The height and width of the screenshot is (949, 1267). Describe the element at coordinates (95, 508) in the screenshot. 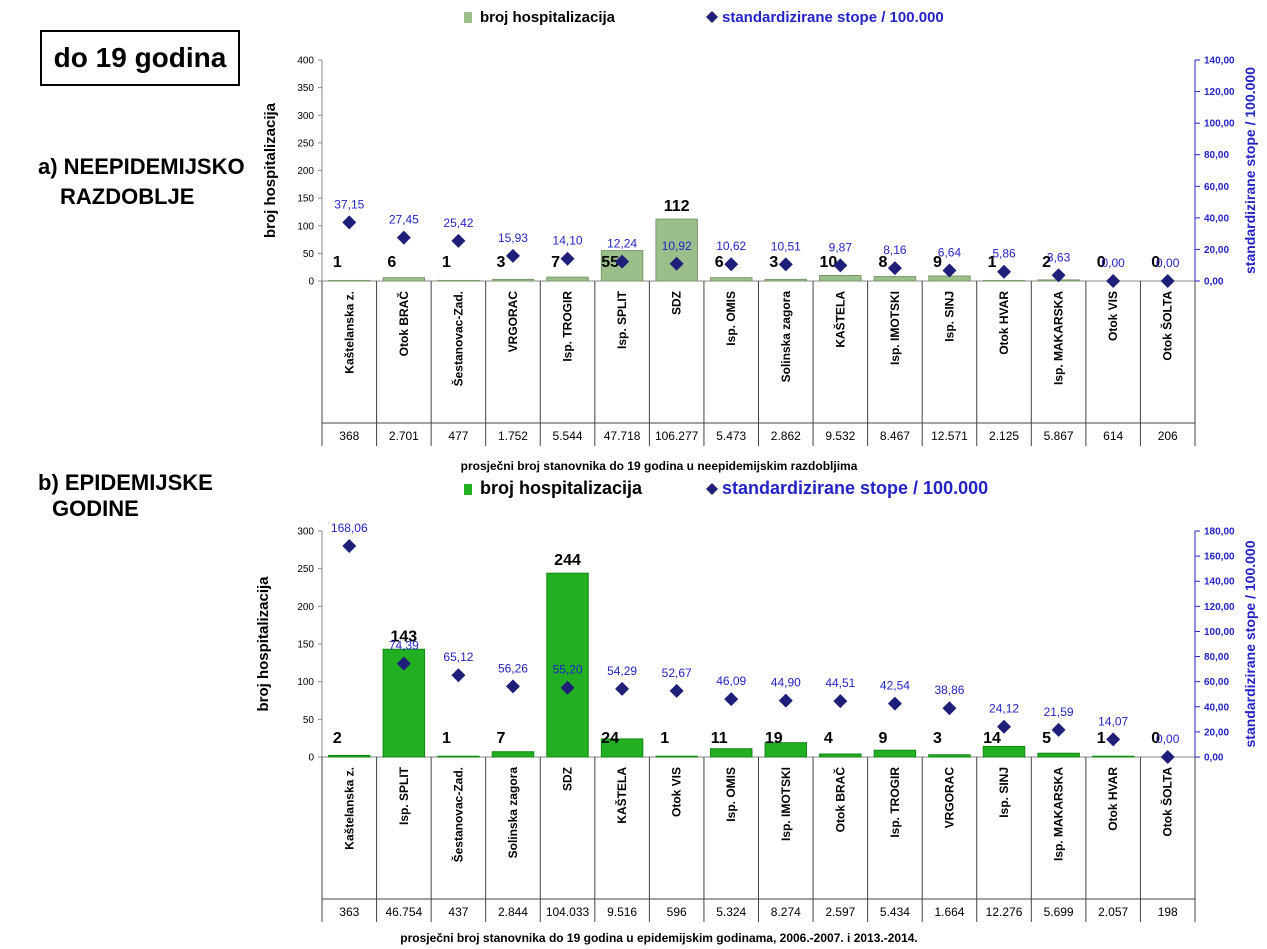

I see `section-b-title-line2: GODINE` at that location.